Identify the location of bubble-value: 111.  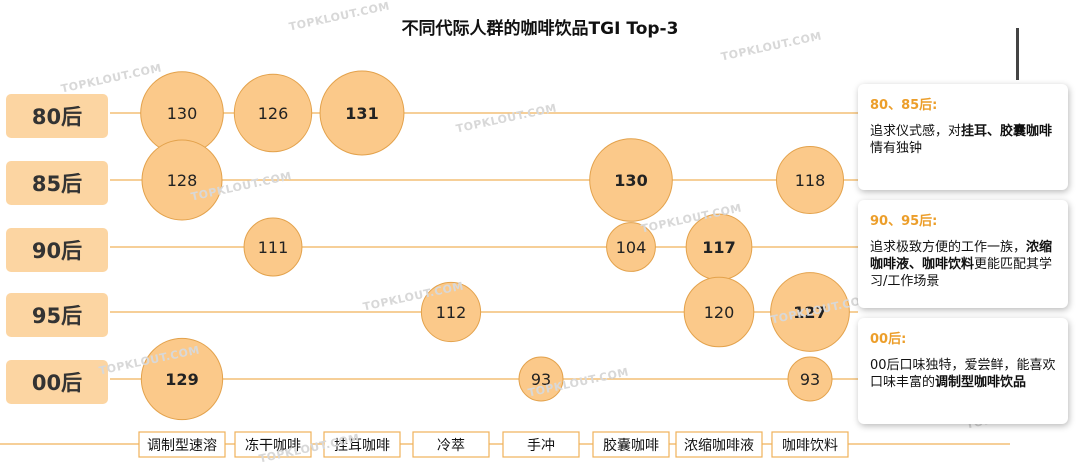
(273, 247).